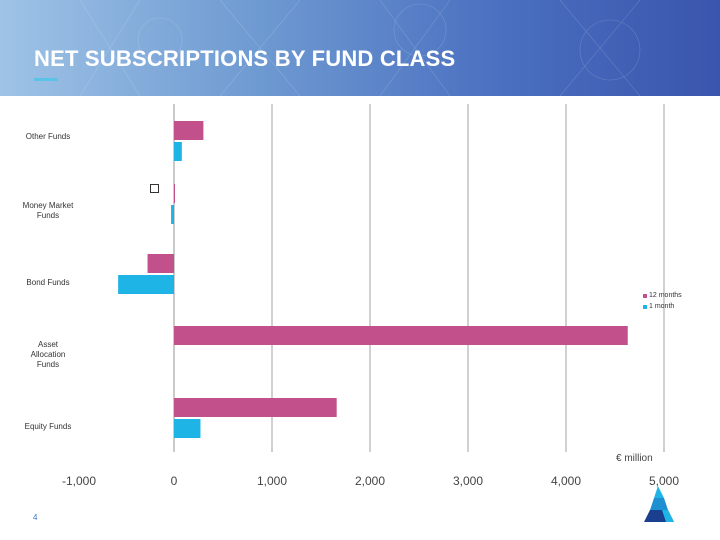  I want to click on x-tick-label-6: 5,000, so click(664, 481).